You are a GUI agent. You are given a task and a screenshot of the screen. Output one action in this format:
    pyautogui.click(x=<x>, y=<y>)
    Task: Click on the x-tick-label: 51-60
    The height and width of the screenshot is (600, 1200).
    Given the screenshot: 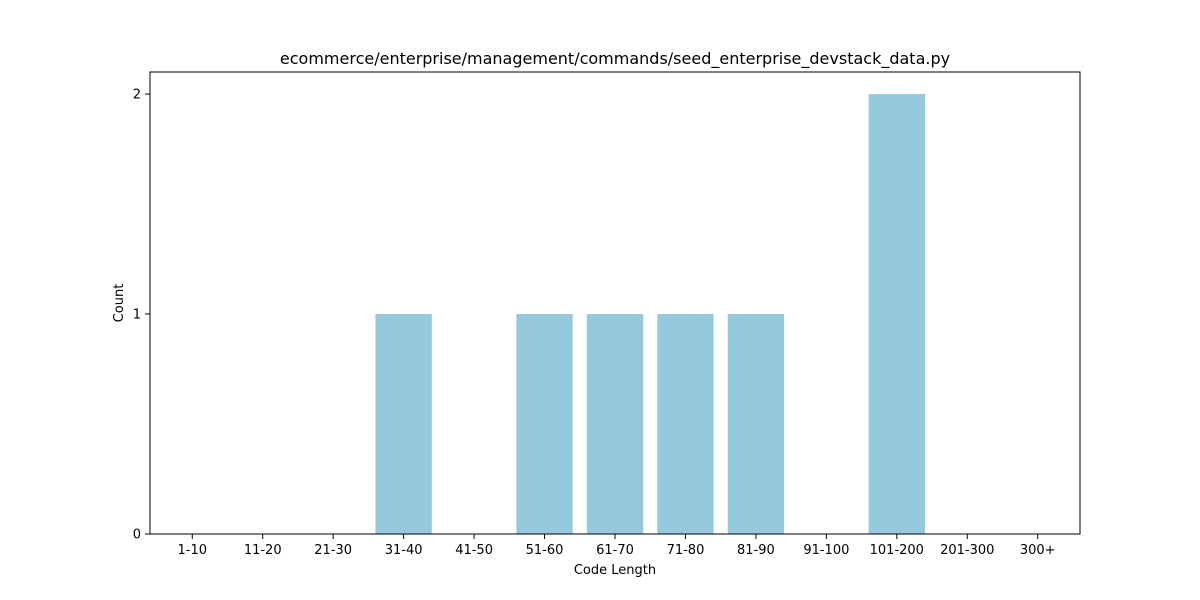 What is the action you would take?
    pyautogui.click(x=545, y=550)
    